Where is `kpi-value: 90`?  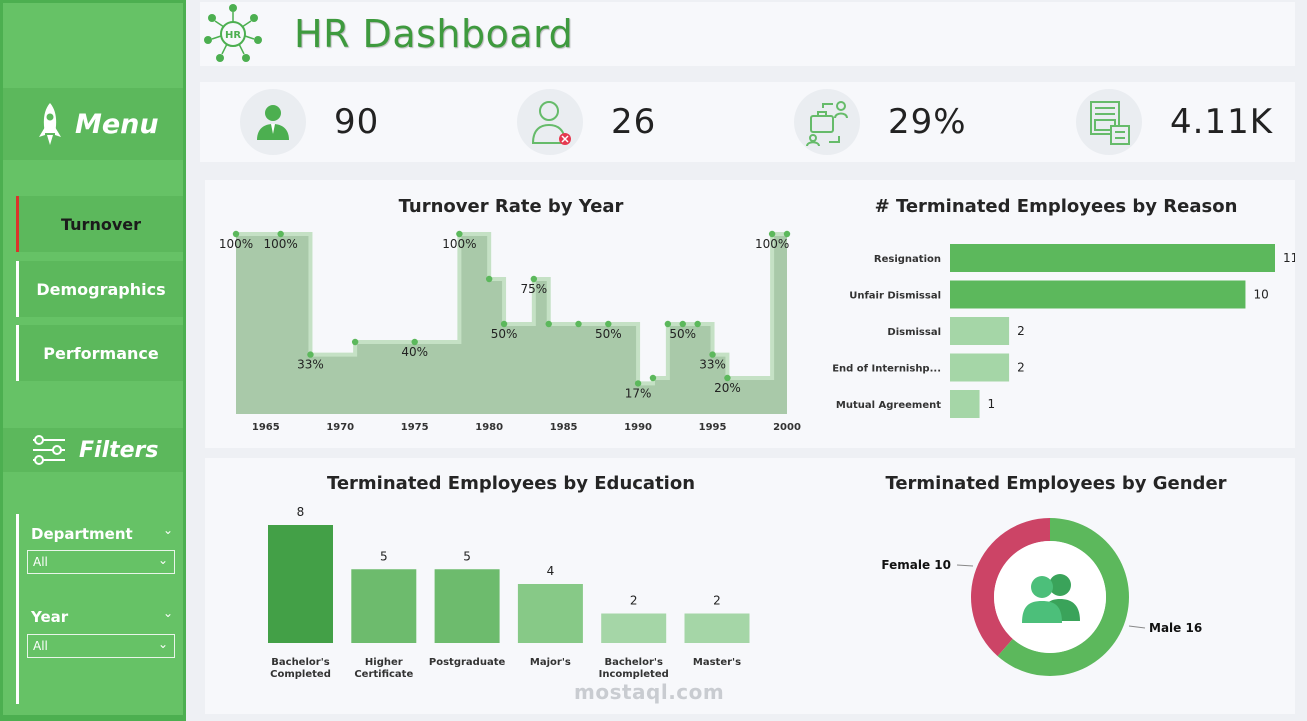 kpi-value: 90 is located at coordinates (357, 122).